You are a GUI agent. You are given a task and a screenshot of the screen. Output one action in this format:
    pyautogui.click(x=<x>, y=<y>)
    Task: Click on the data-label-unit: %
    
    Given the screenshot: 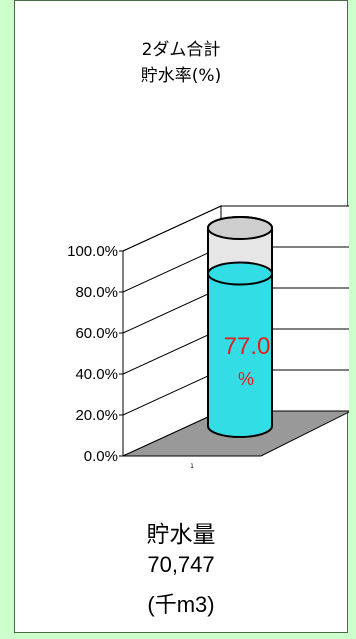 What is the action you would take?
    pyautogui.click(x=246, y=379)
    